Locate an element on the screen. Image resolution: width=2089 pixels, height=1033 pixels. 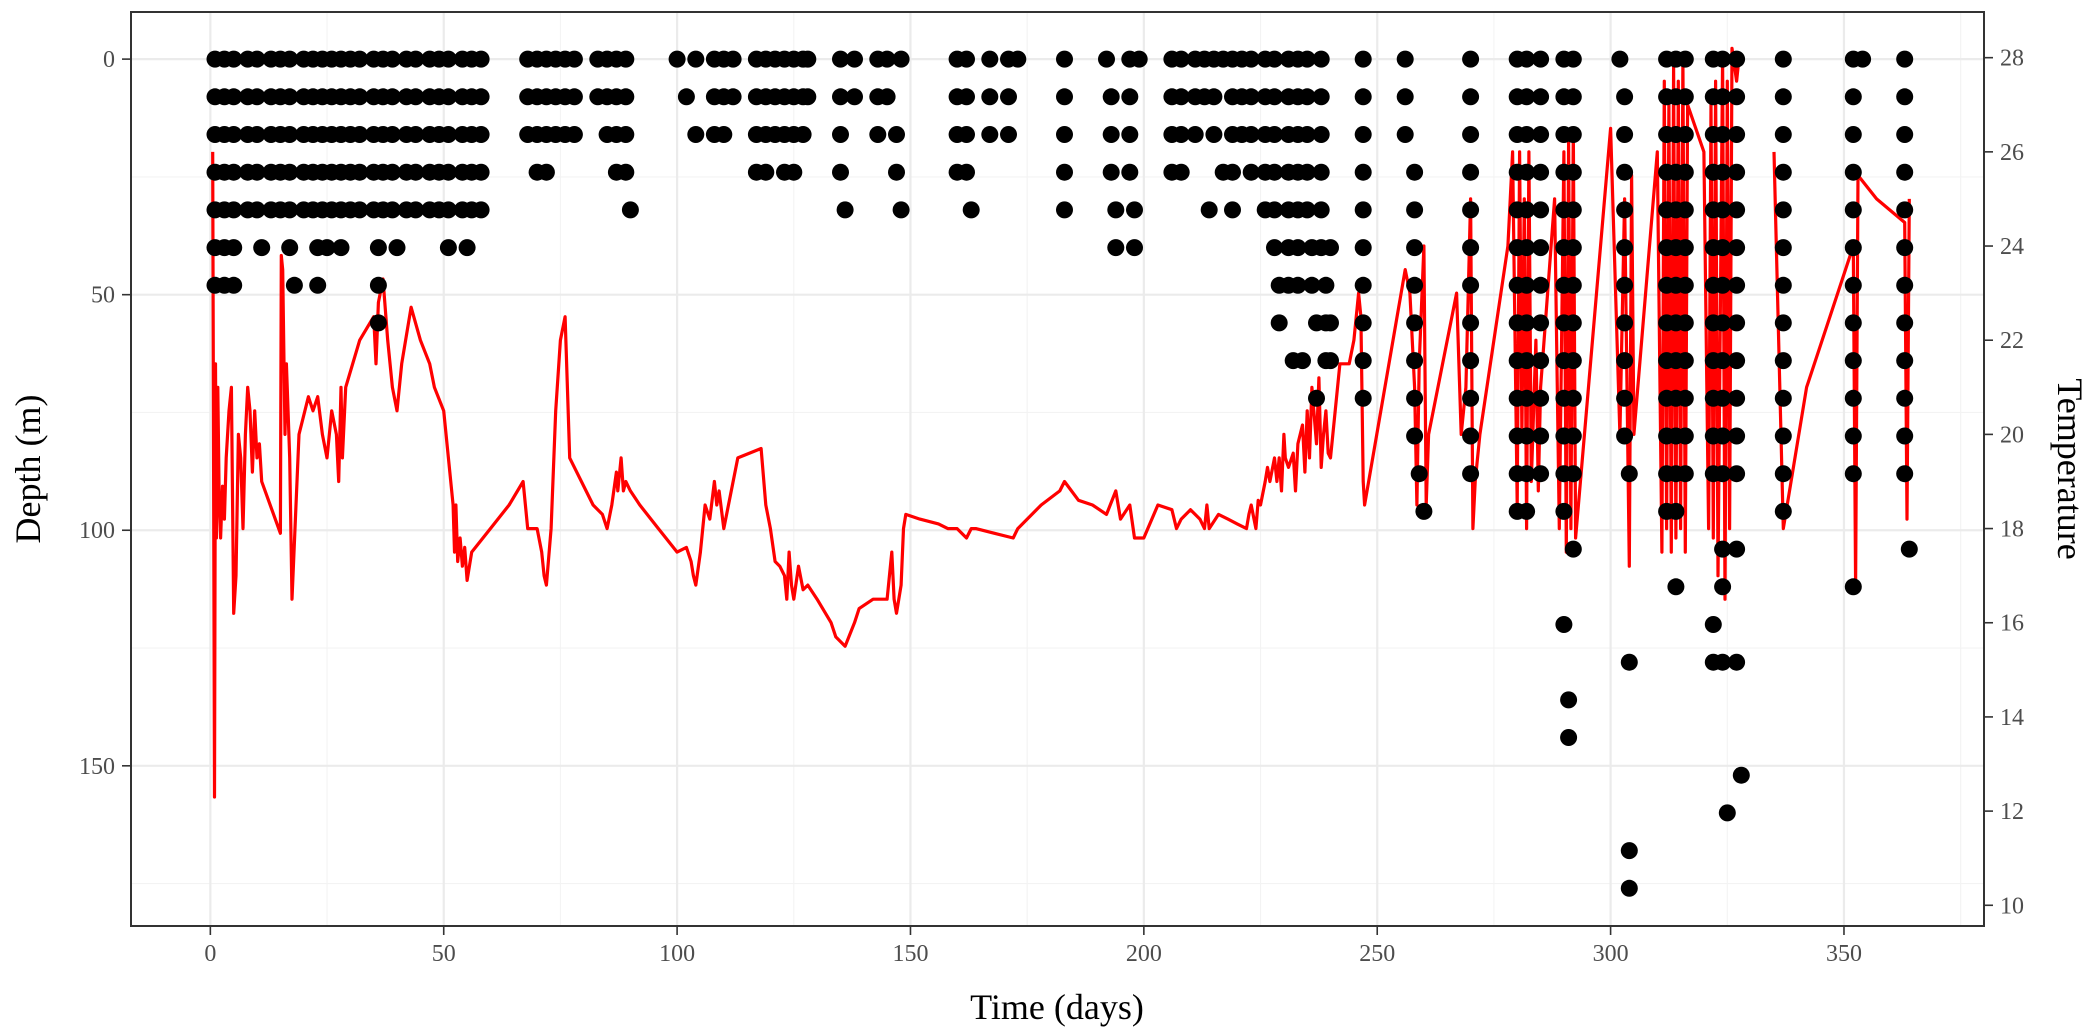
y2-tick-label: 28 is located at coordinates (2012, 59).